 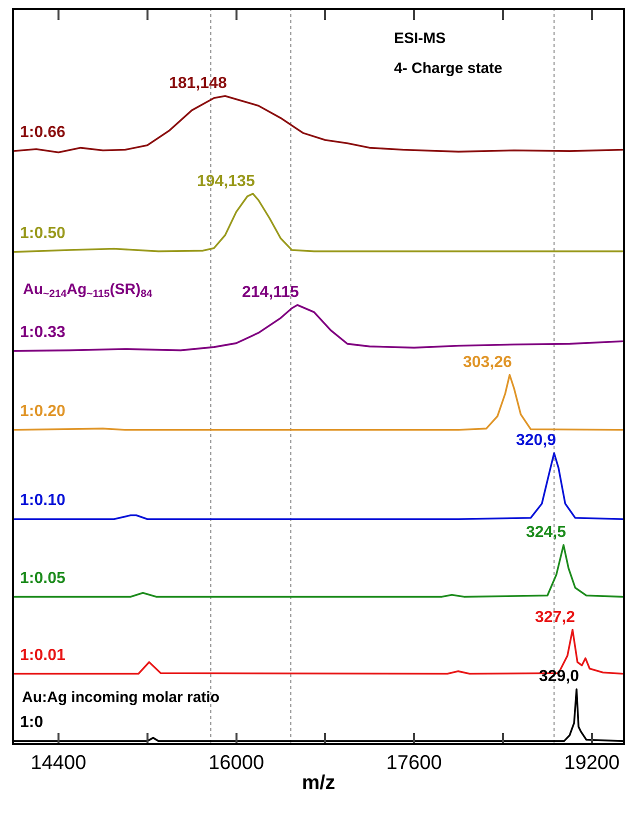 What do you see at coordinates (271, 292) in the screenshot?
I see `annotation: 214,115` at bounding box center [271, 292].